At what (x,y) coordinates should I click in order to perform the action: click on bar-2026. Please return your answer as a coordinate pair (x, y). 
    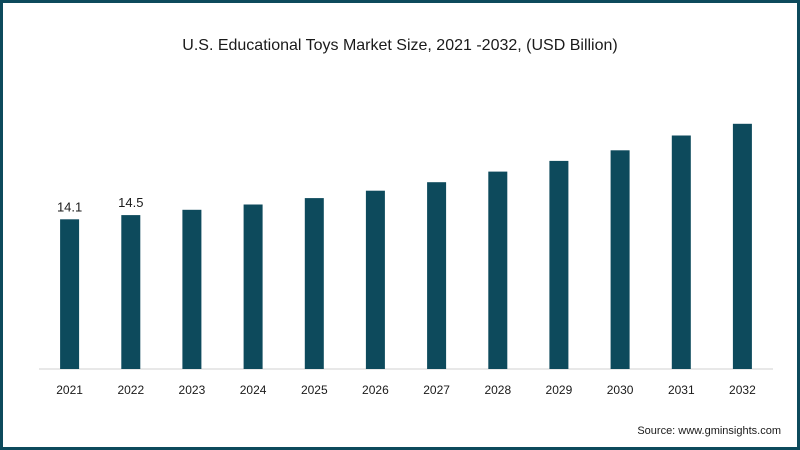
    Looking at the image, I should click on (375, 279).